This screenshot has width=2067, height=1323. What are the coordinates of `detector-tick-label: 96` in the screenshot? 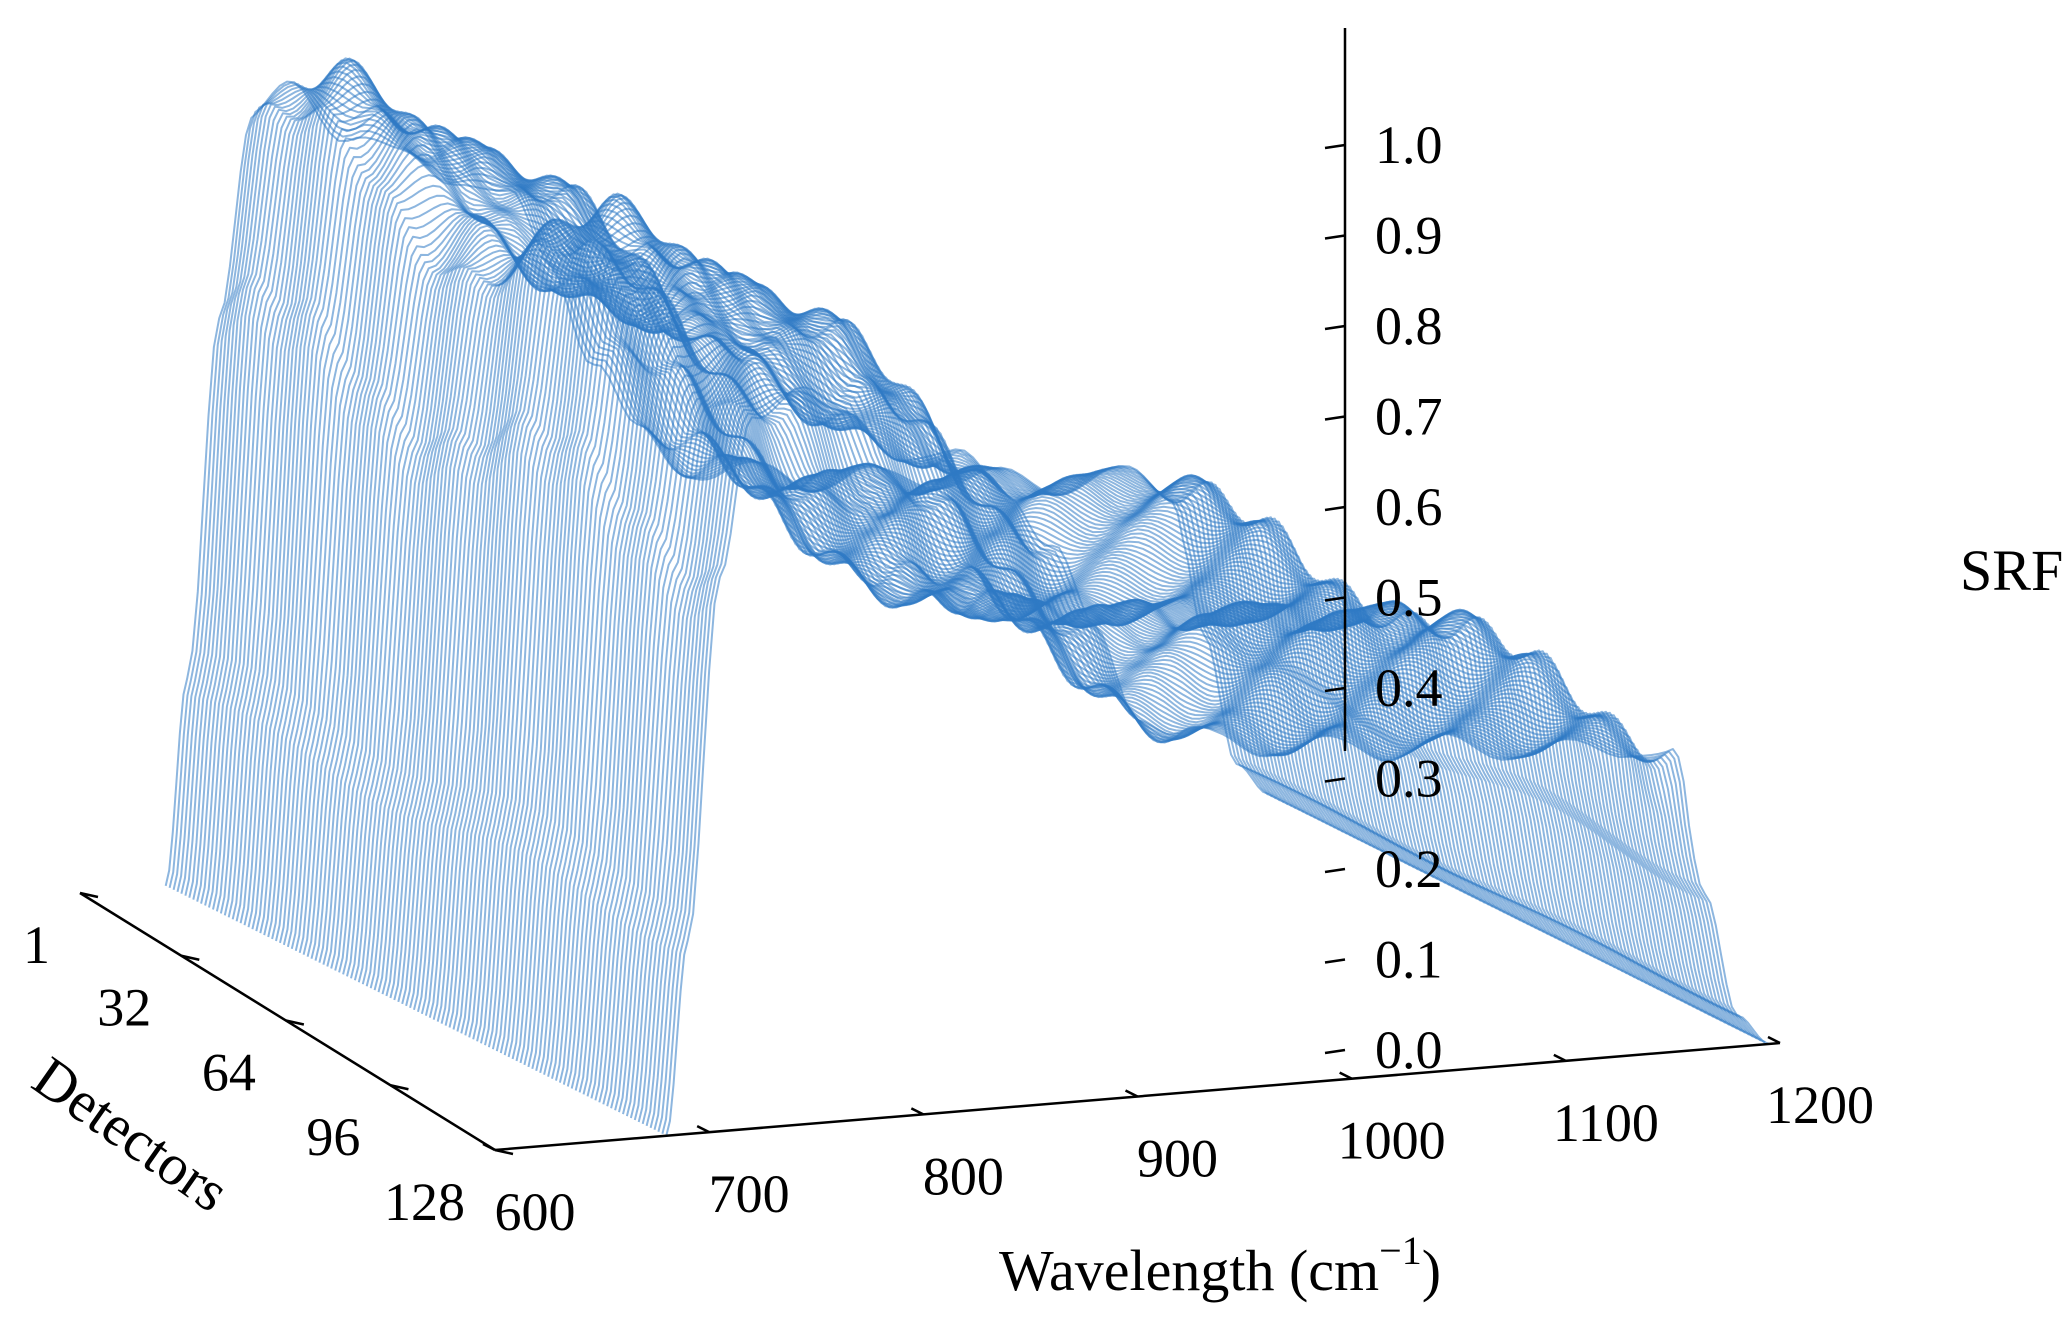 It's located at (333, 1137).